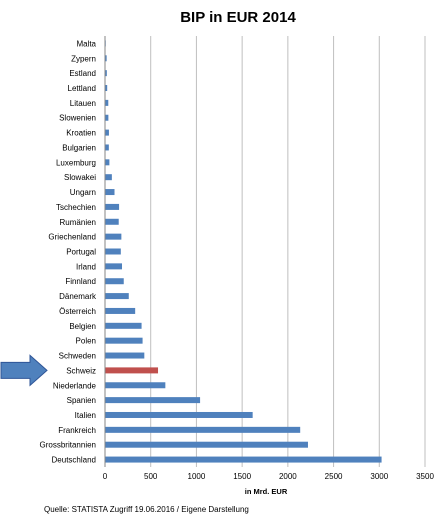 The image size is (444, 519). What do you see at coordinates (81, 133) in the screenshot?
I see `category-label: Kroatien` at bounding box center [81, 133].